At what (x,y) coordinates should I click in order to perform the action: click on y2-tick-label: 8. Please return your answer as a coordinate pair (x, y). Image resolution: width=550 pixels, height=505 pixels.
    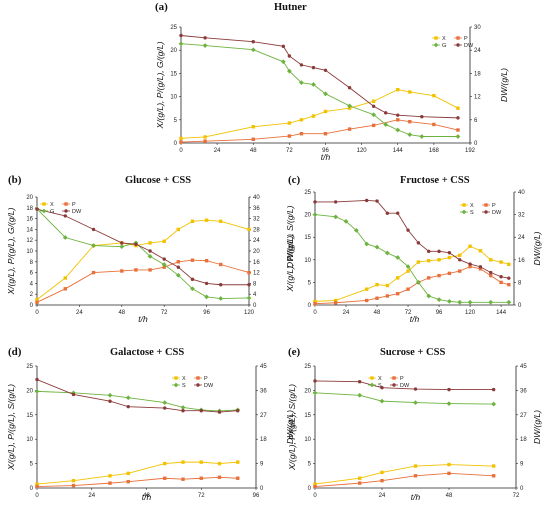
    Looking at the image, I should click on (520, 283).